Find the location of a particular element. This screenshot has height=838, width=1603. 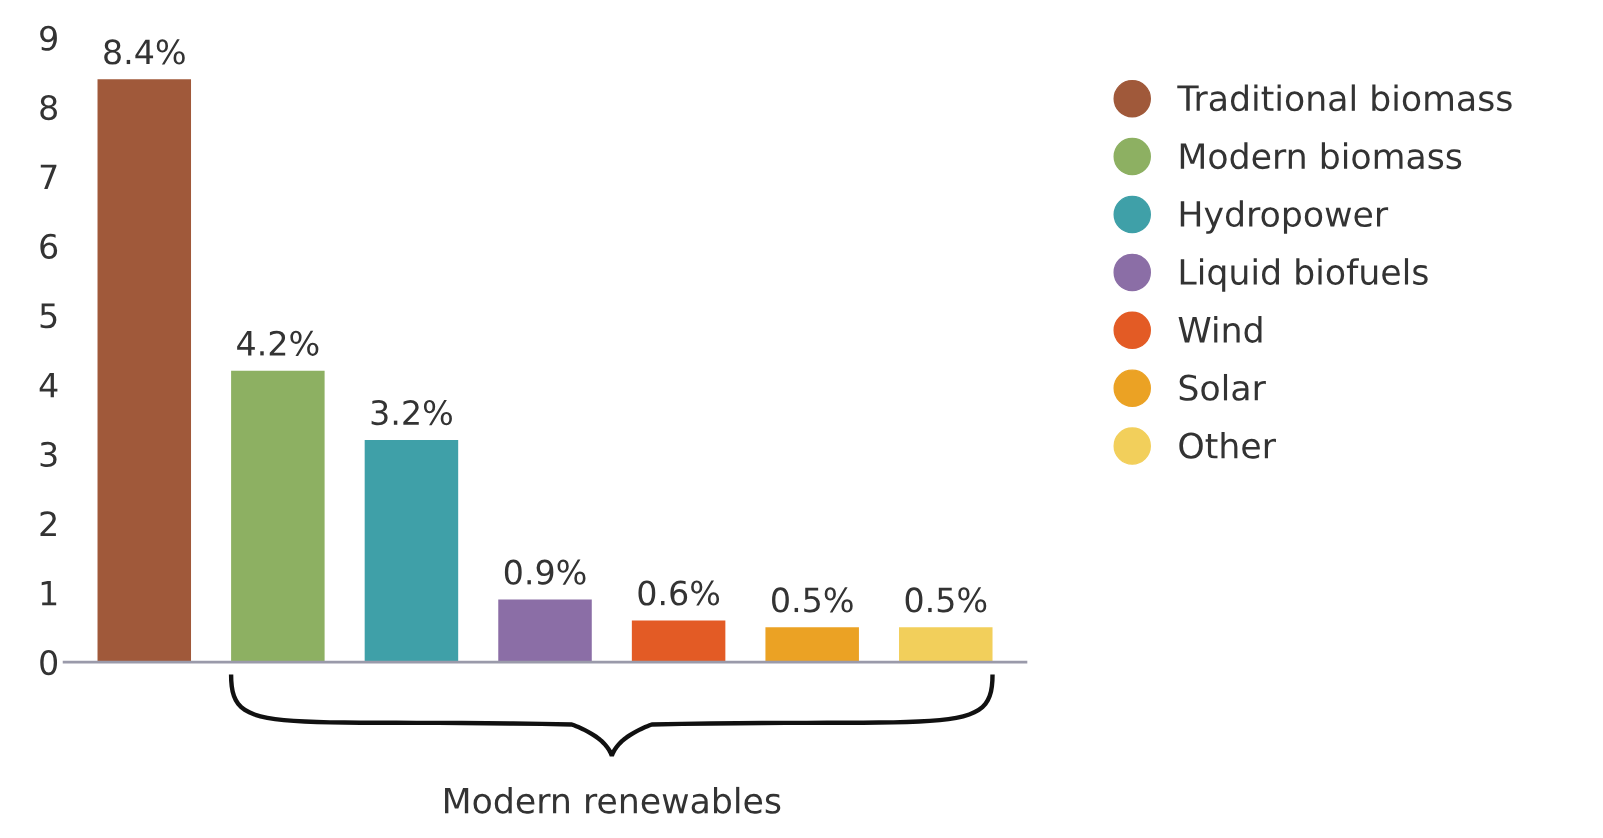

legend-label: Hydropower is located at coordinates (1284, 217).